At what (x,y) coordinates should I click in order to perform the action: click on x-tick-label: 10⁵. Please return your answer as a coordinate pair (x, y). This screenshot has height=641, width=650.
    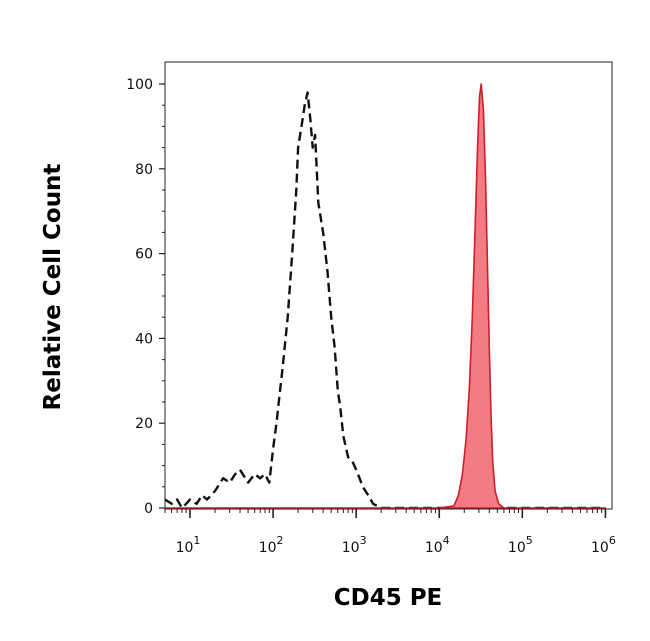
    Looking at the image, I should click on (520, 545).